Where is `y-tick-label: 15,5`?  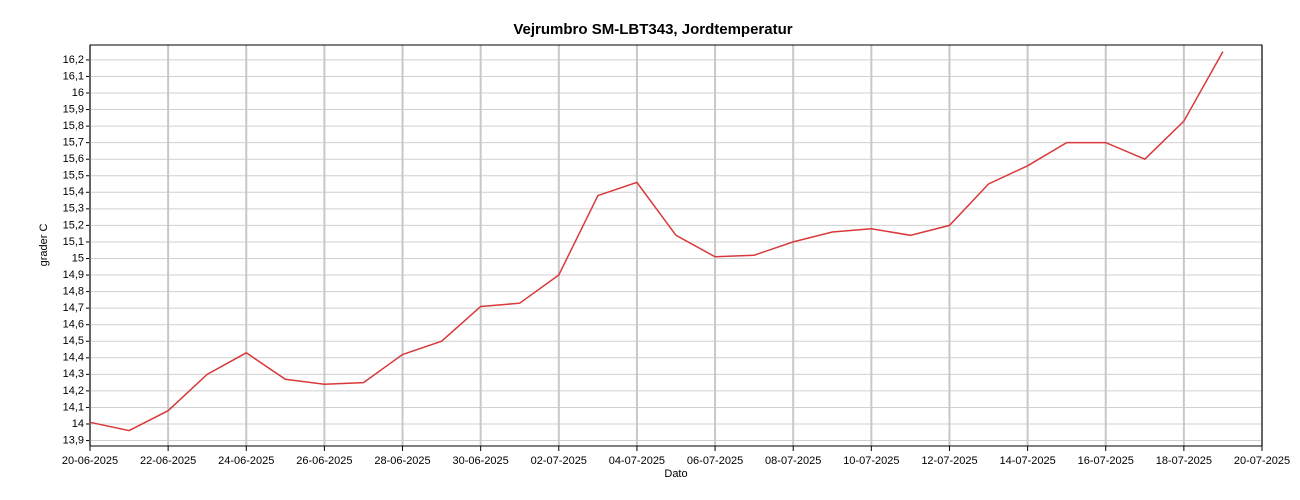 y-tick-label: 15,5 is located at coordinates (73, 176).